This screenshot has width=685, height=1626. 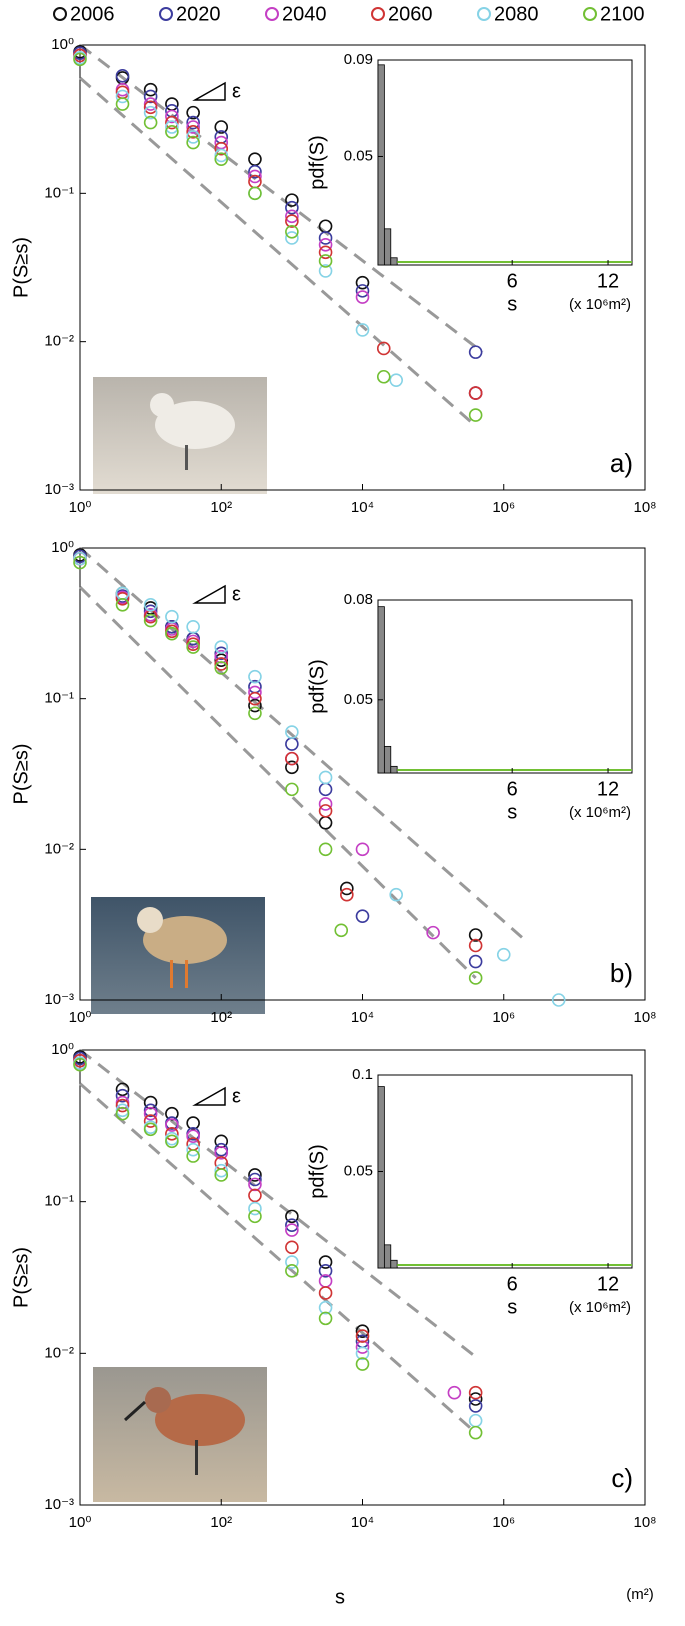 What do you see at coordinates (92, 14) in the screenshot?
I see `legend-label: 2006` at bounding box center [92, 14].